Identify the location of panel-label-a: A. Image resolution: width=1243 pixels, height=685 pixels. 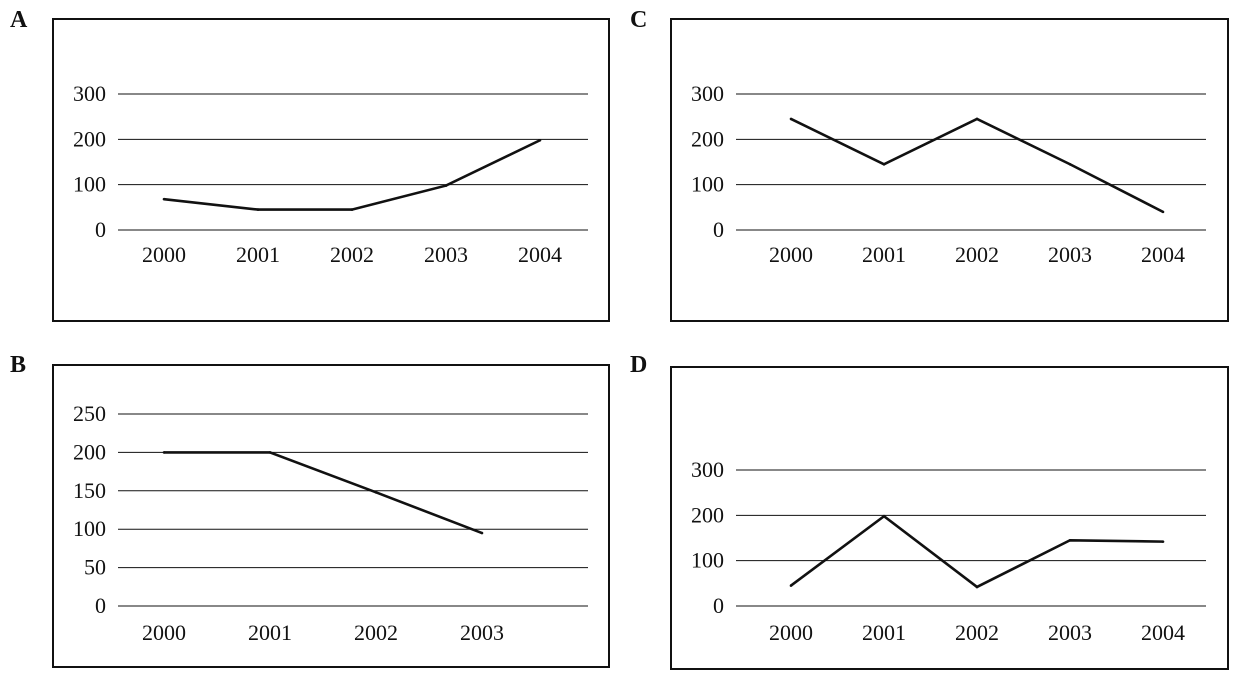
(19, 20).